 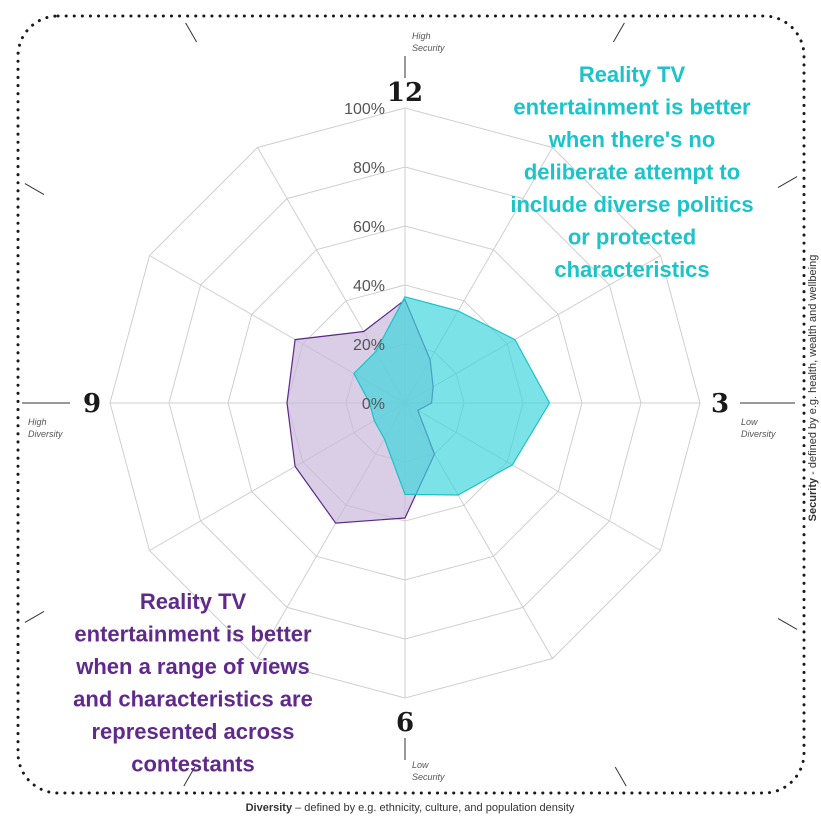 I want to click on clock-label-9: 9, so click(x=92, y=404).